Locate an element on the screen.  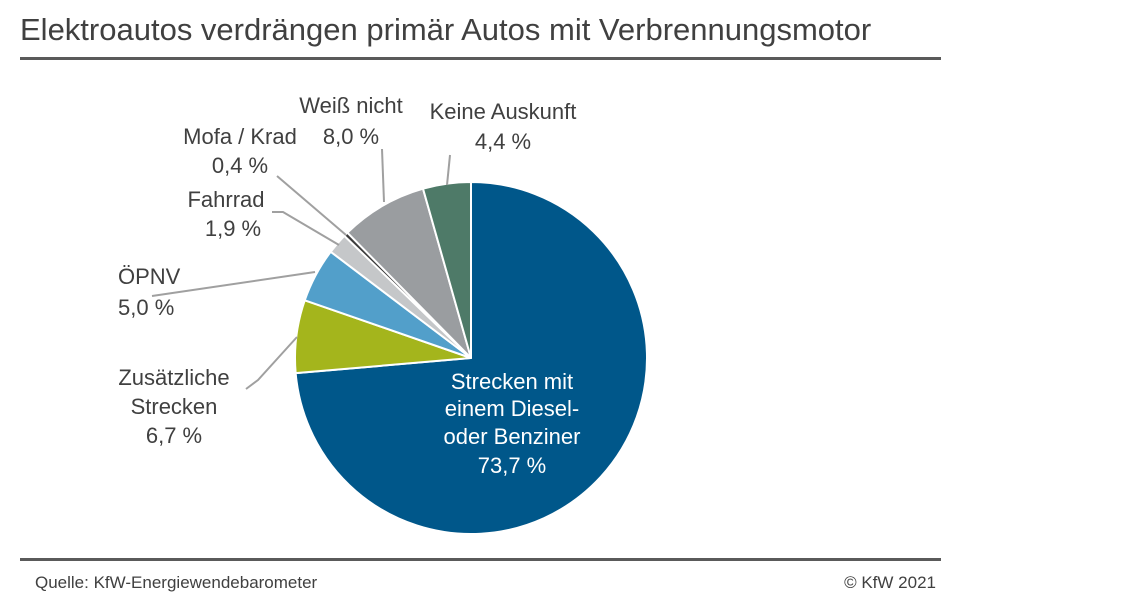
slice-value-label: 8,0 % is located at coordinates (351, 136).